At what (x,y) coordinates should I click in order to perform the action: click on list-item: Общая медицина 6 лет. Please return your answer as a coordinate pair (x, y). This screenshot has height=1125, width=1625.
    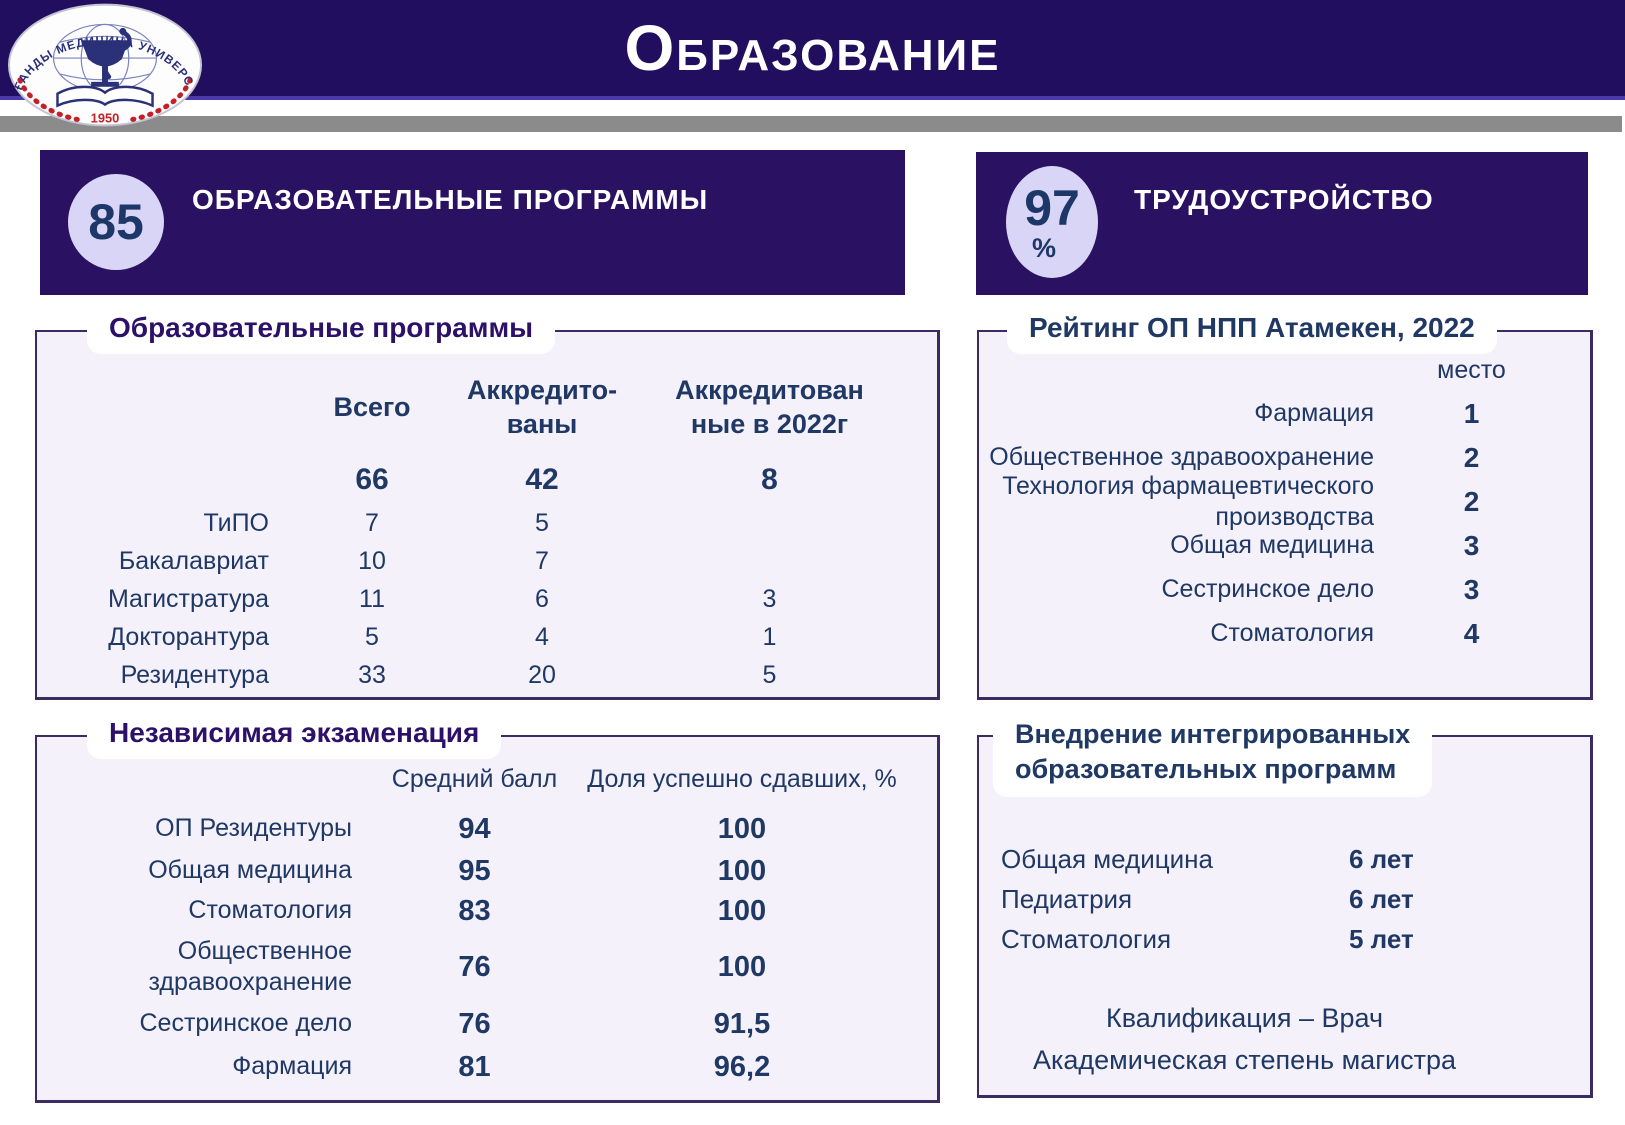
    Looking at the image, I should click on (1284, 859).